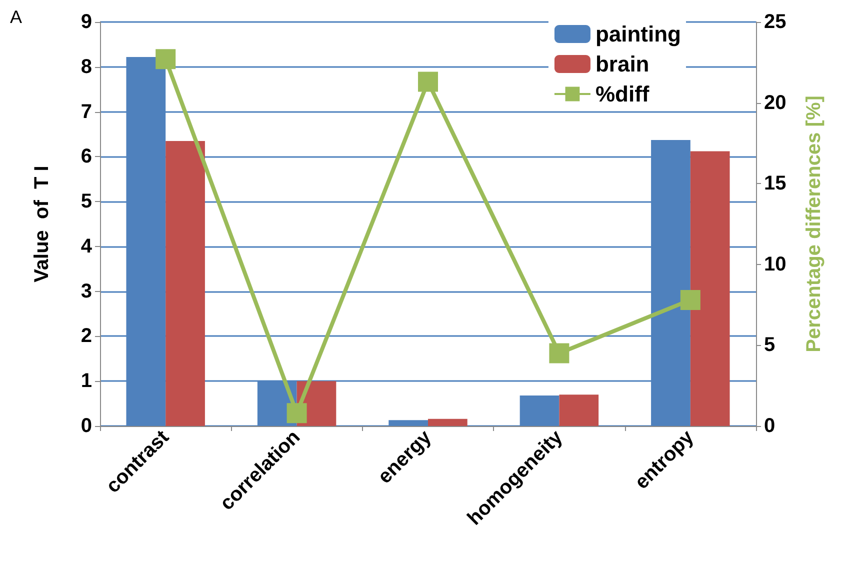 The width and height of the screenshot is (856, 587). Describe the element at coordinates (86, 67) in the screenshot. I see `y-tick-label: 8` at that location.